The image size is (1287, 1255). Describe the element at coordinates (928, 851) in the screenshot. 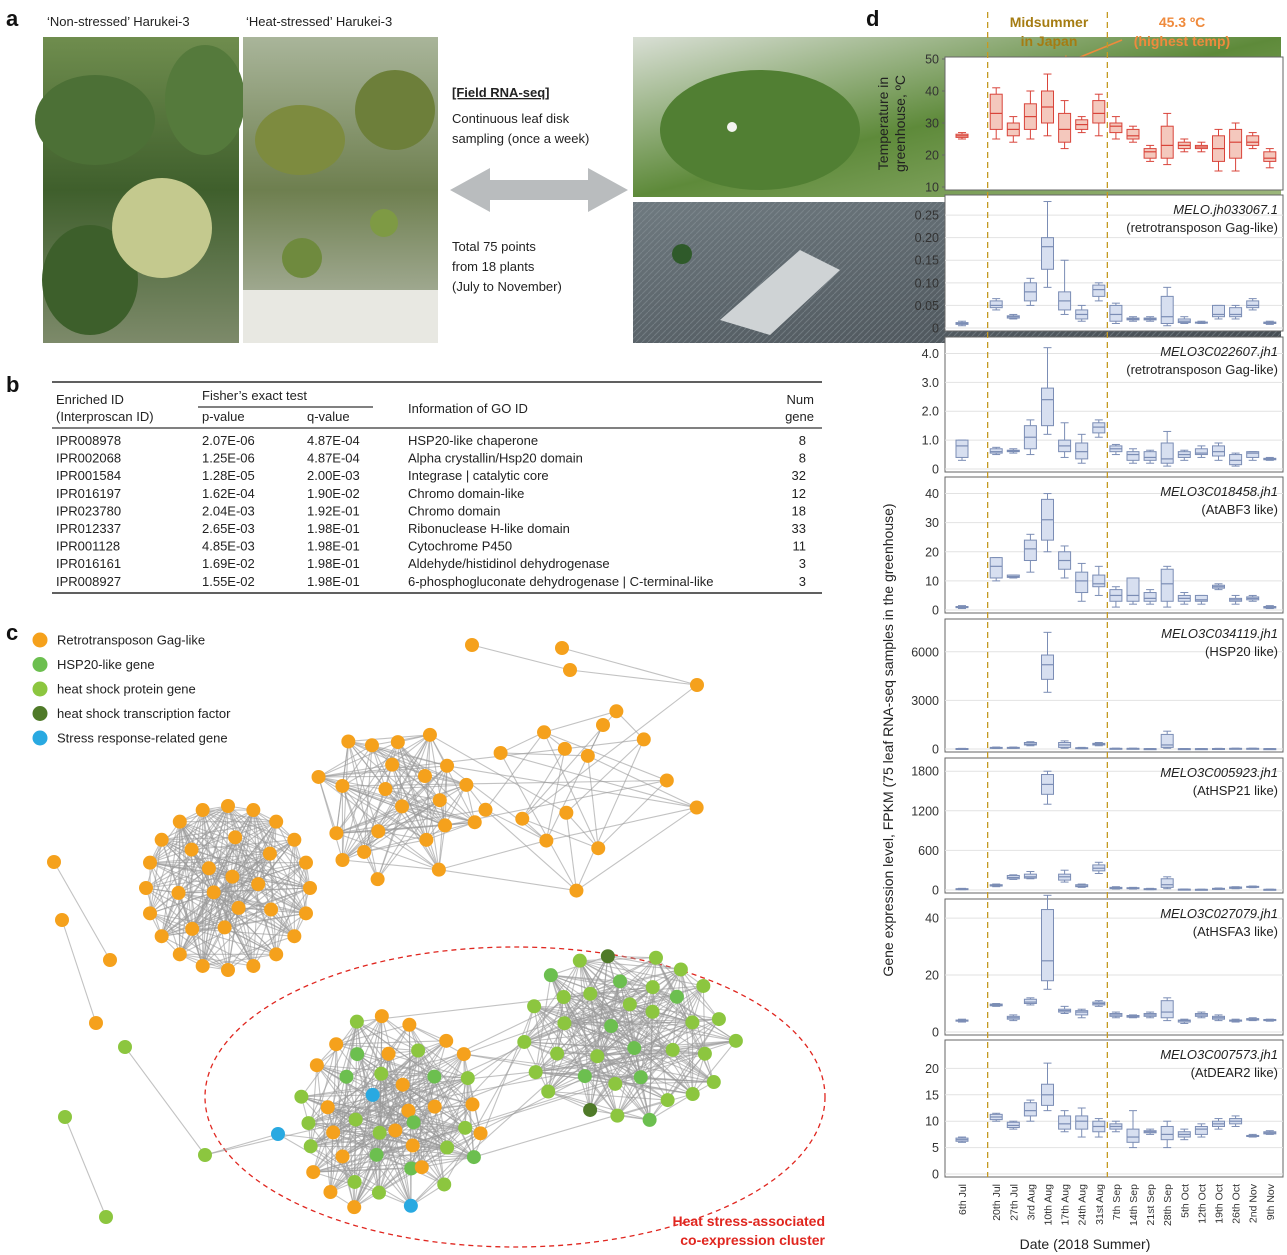

I see `y-tick-label: 600` at that location.